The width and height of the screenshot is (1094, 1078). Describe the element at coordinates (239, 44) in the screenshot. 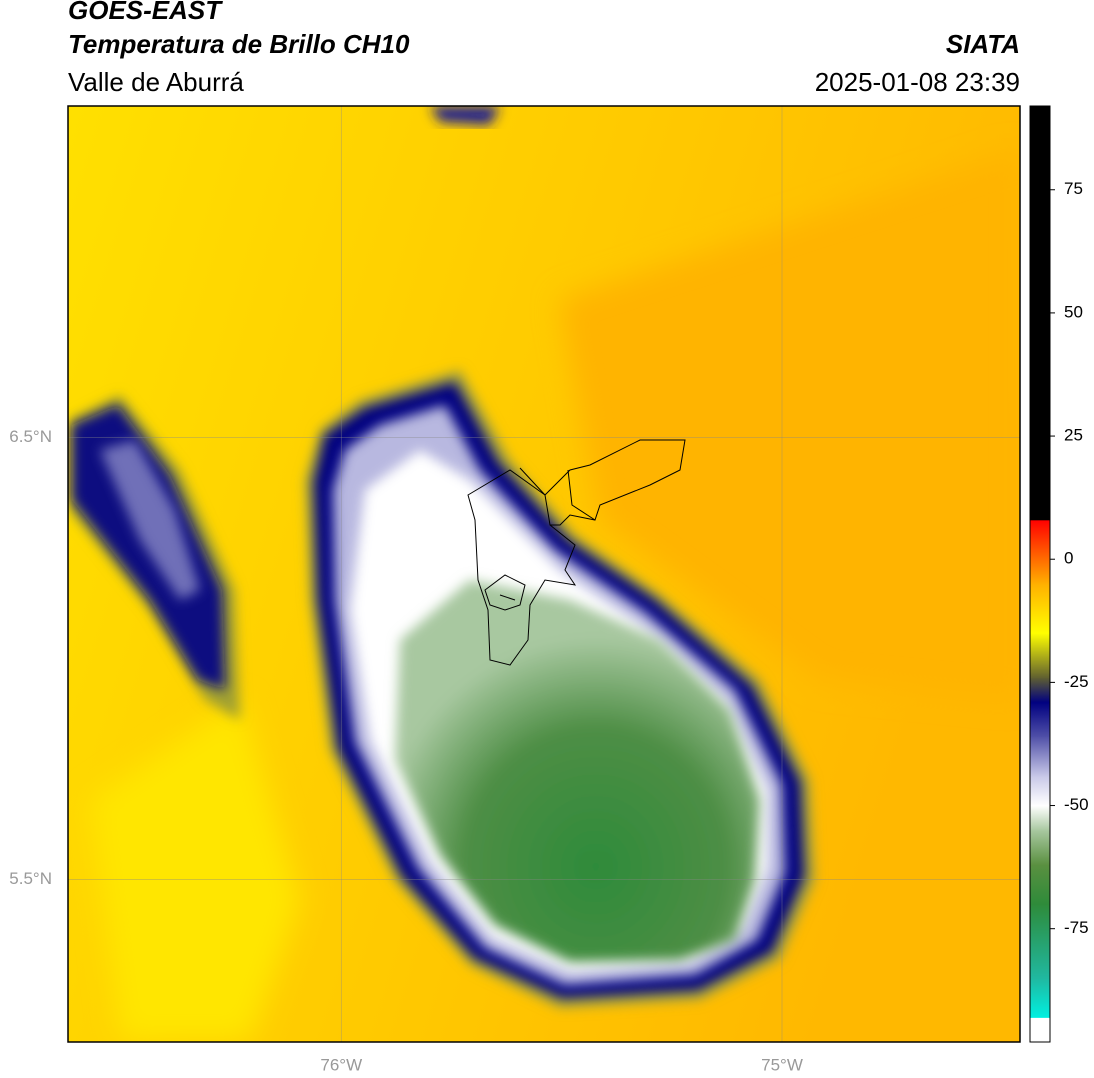

I see `subtitle: Temperatura de Brillo CH10` at that location.